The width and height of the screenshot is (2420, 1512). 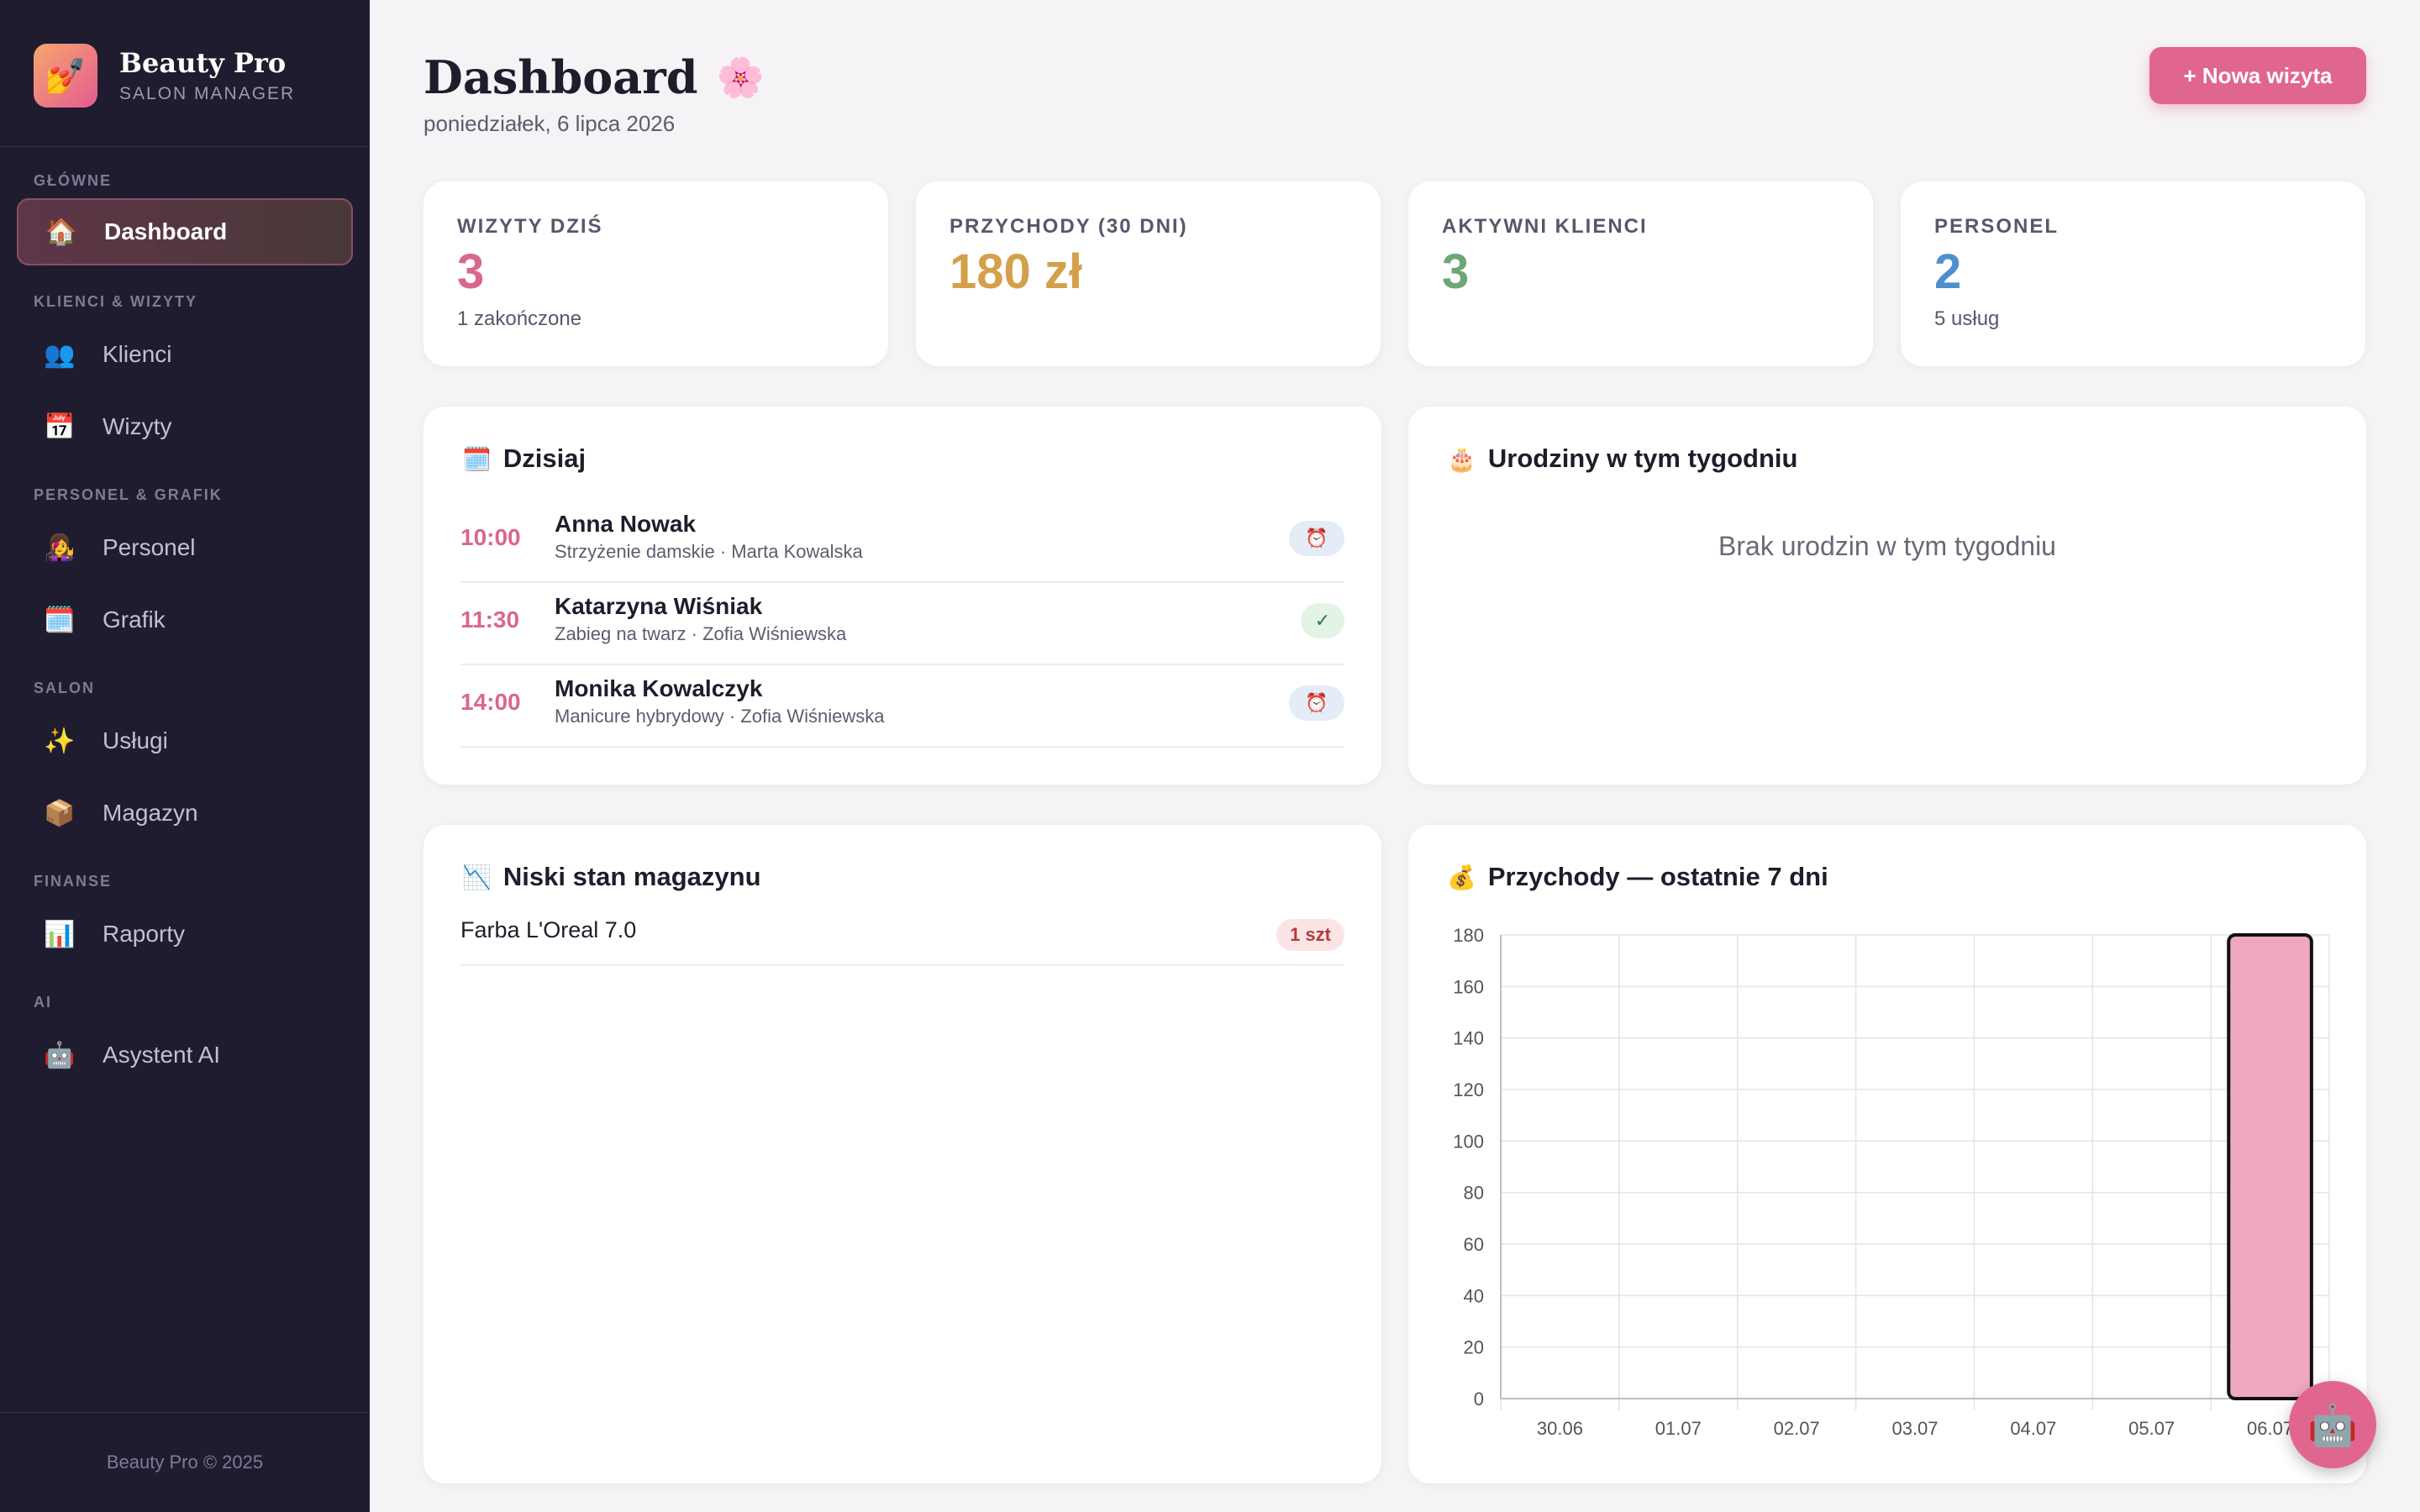 What do you see at coordinates (1468, 1089) in the screenshot?
I see `y-tick-label: 120` at bounding box center [1468, 1089].